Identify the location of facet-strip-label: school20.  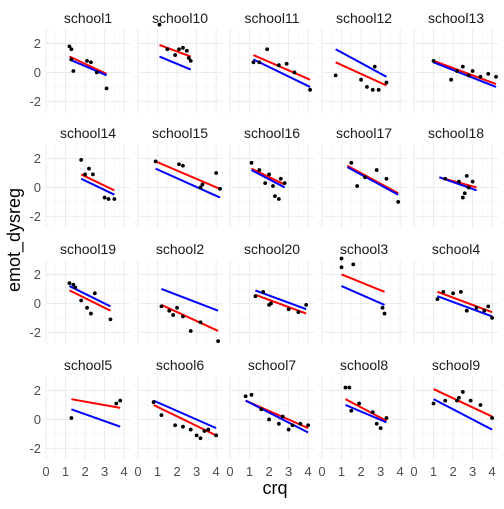
(272, 249).